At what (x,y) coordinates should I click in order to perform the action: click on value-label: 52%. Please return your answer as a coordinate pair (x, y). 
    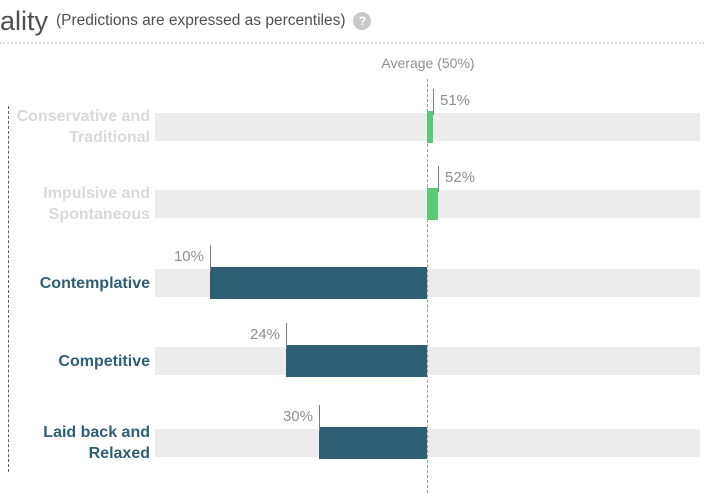
    Looking at the image, I should click on (460, 178).